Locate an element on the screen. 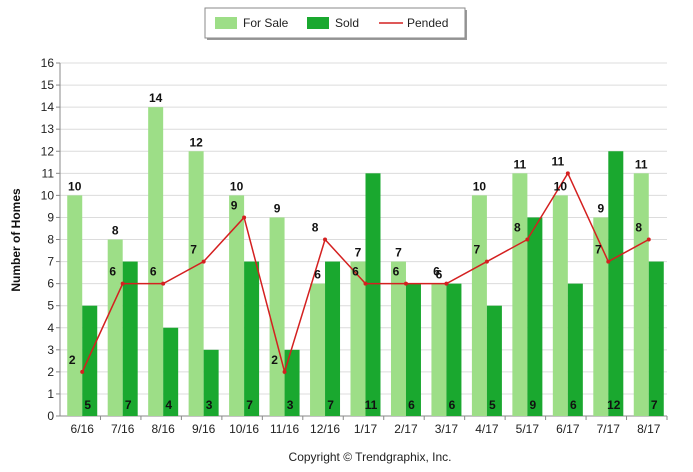  legend-item-pended: Pended is located at coordinates (413, 23).